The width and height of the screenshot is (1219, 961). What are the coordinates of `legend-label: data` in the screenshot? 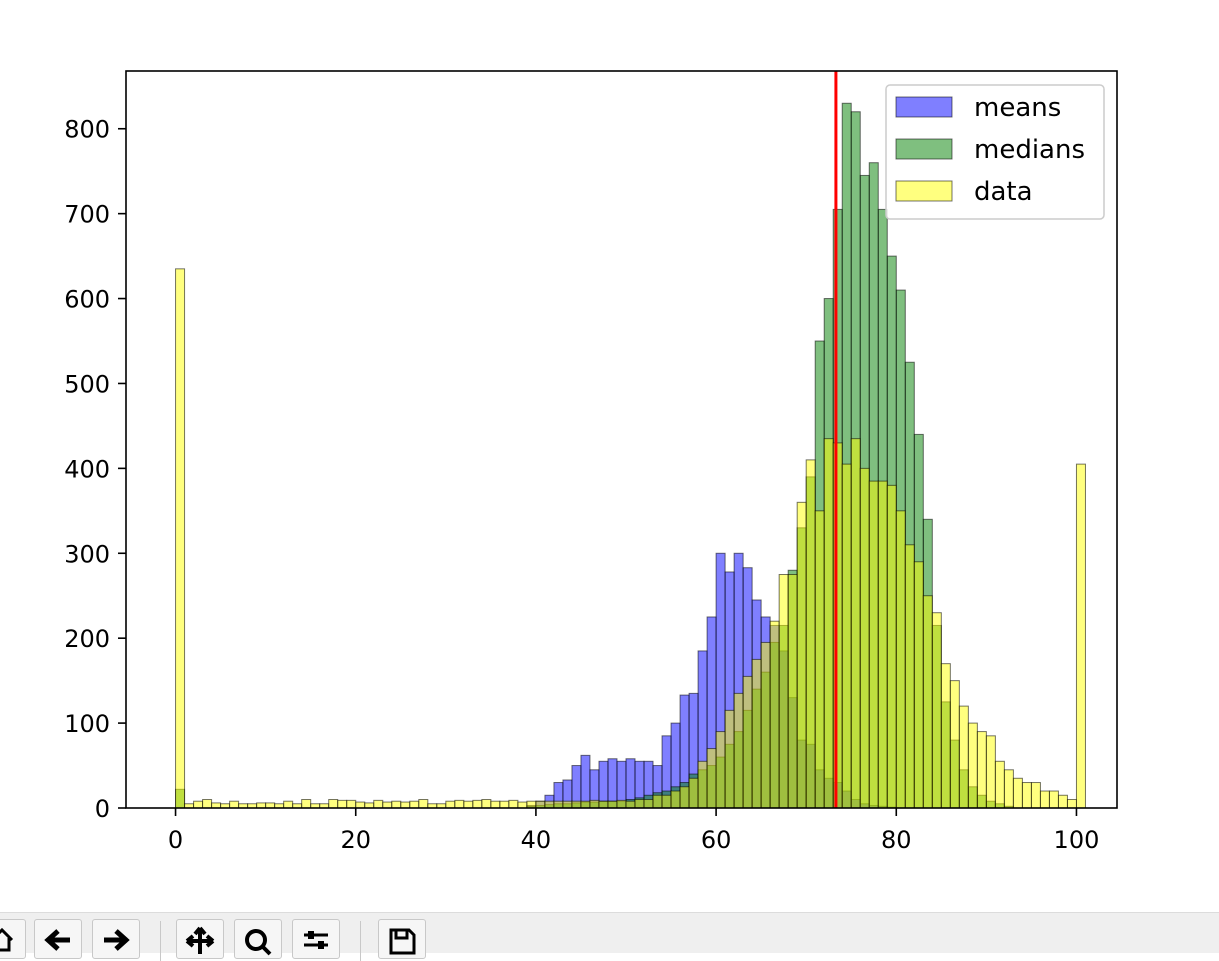 It's located at (1003, 192).